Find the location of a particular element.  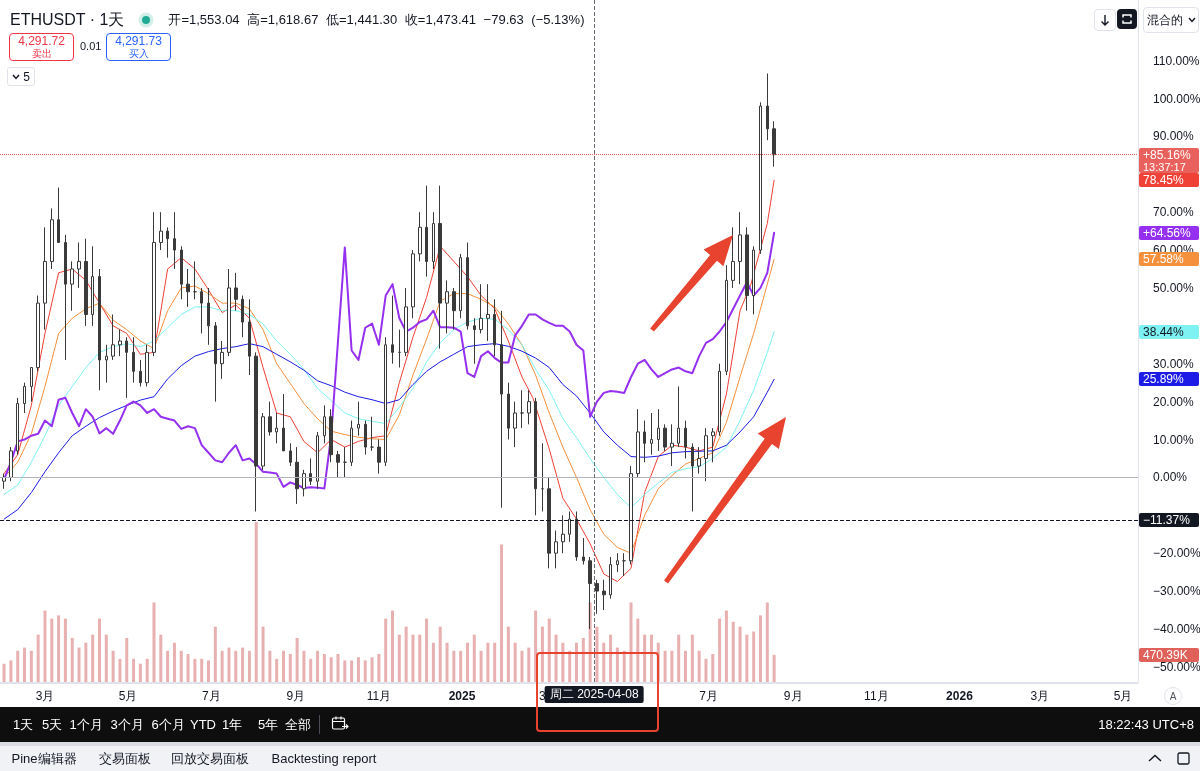

text: 5年 is located at coordinates (268, 724).